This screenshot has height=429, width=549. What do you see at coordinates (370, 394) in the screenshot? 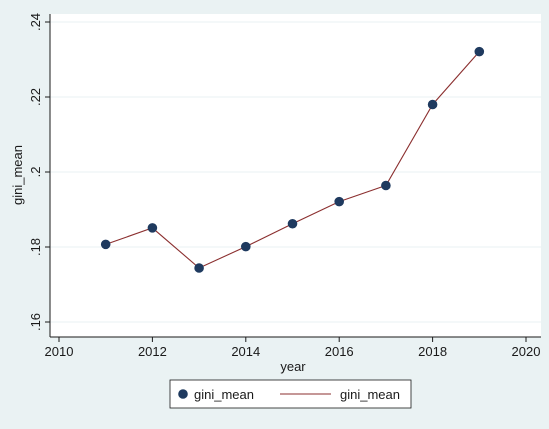
I see `legend-line-label: gini_mean` at bounding box center [370, 394].